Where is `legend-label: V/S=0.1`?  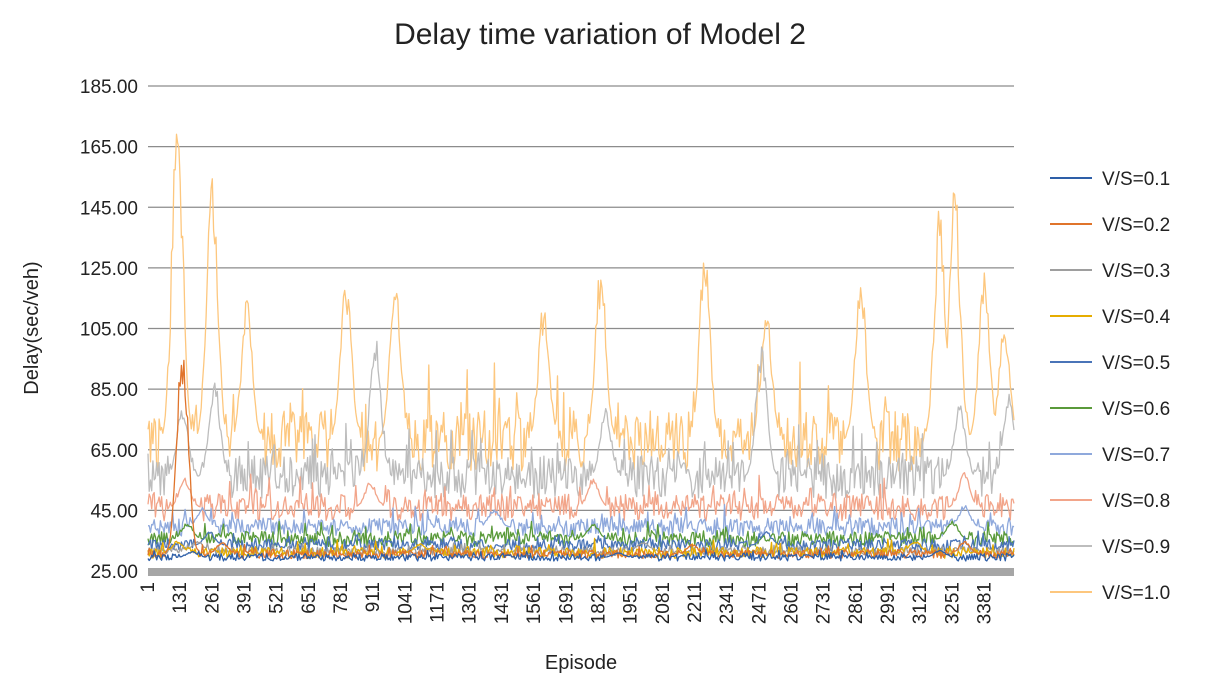
legend-label: V/S=0.1 is located at coordinates (1136, 179).